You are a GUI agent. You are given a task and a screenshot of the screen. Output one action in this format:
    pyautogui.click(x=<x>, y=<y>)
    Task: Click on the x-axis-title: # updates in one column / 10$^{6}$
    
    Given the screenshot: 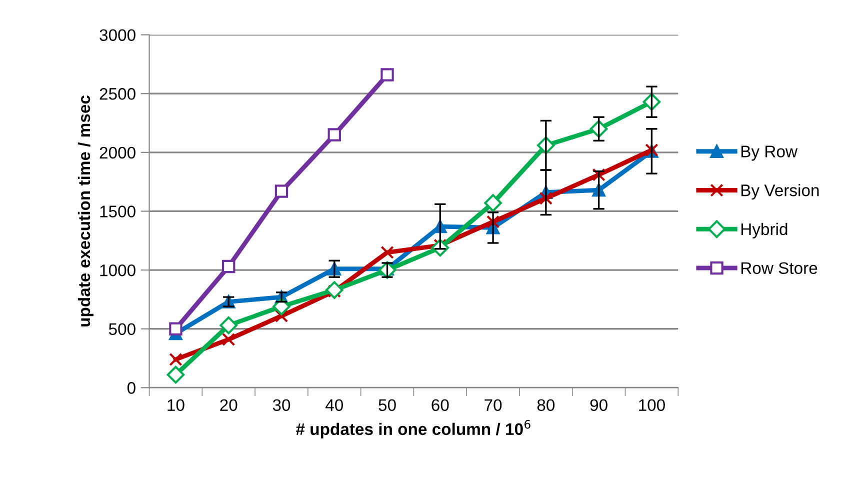 What is the action you would take?
    pyautogui.click(x=413, y=429)
    